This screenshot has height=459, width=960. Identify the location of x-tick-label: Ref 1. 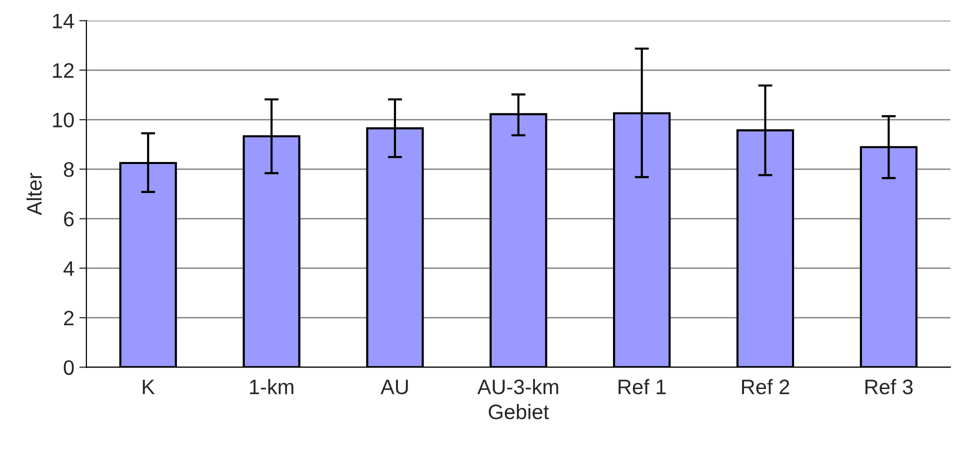
(642, 386).